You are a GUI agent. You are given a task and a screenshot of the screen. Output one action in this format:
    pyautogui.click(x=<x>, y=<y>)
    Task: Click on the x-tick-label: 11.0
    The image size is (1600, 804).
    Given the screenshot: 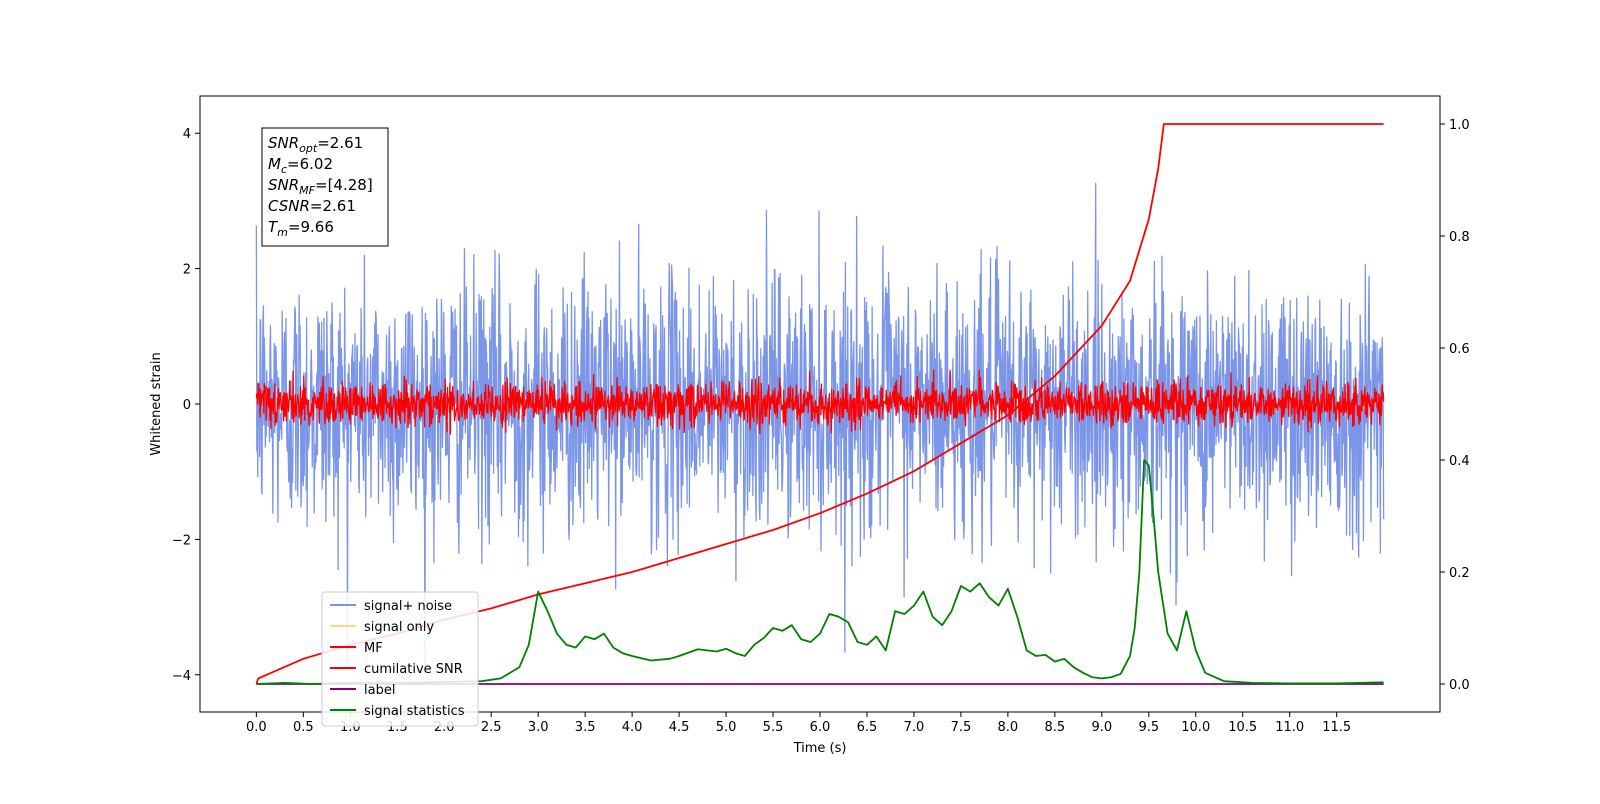 What is the action you would take?
    pyautogui.click(x=1289, y=727)
    